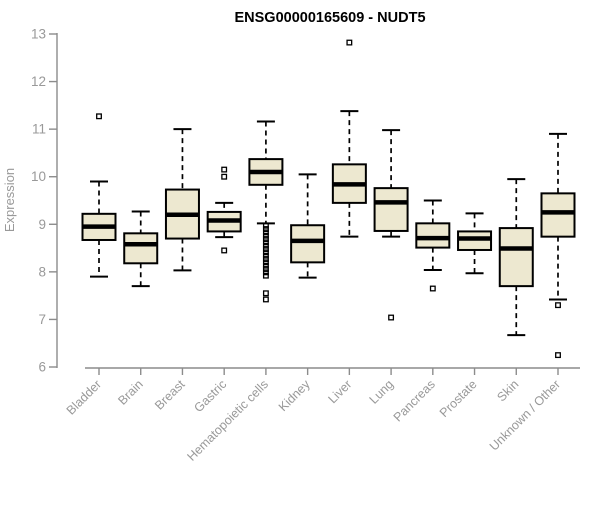 This screenshot has width=600, height=505. What do you see at coordinates (266, 211) in the screenshot?
I see `boxplot-hematopoietic-cells` at bounding box center [266, 211].